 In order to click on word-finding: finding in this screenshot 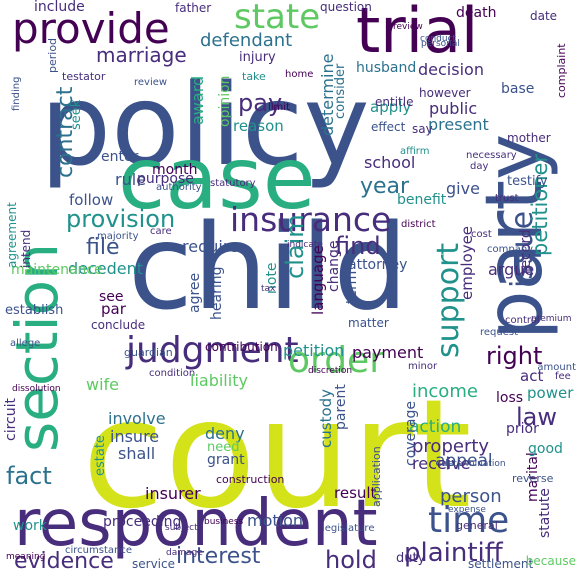, I will do `click(16, 93)`.